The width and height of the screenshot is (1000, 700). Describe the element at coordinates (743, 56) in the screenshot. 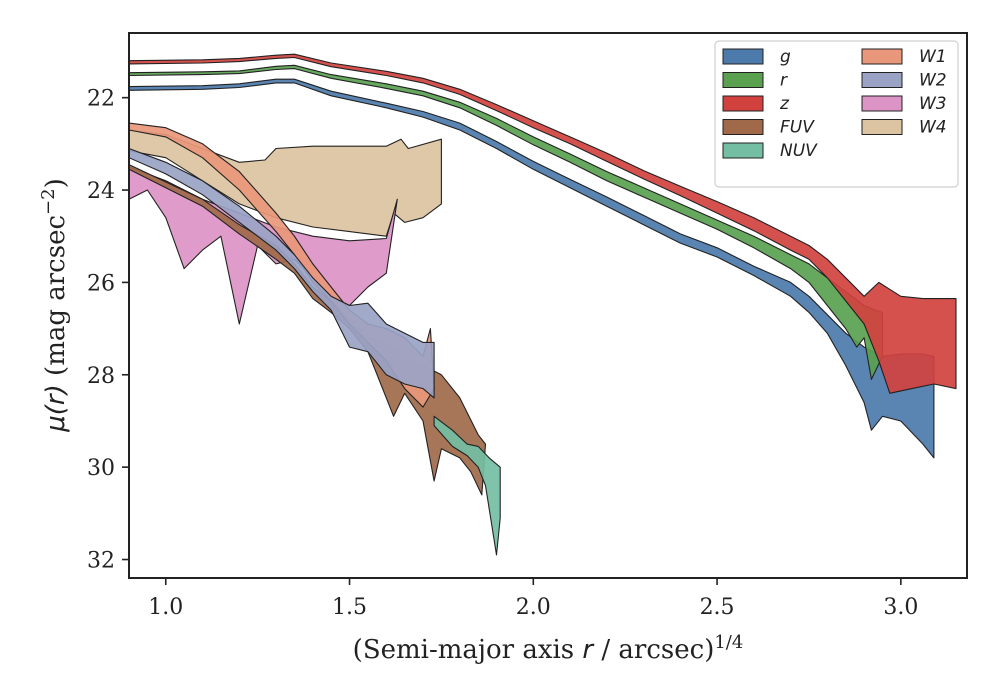

I see `legend-swatch-g` at that location.